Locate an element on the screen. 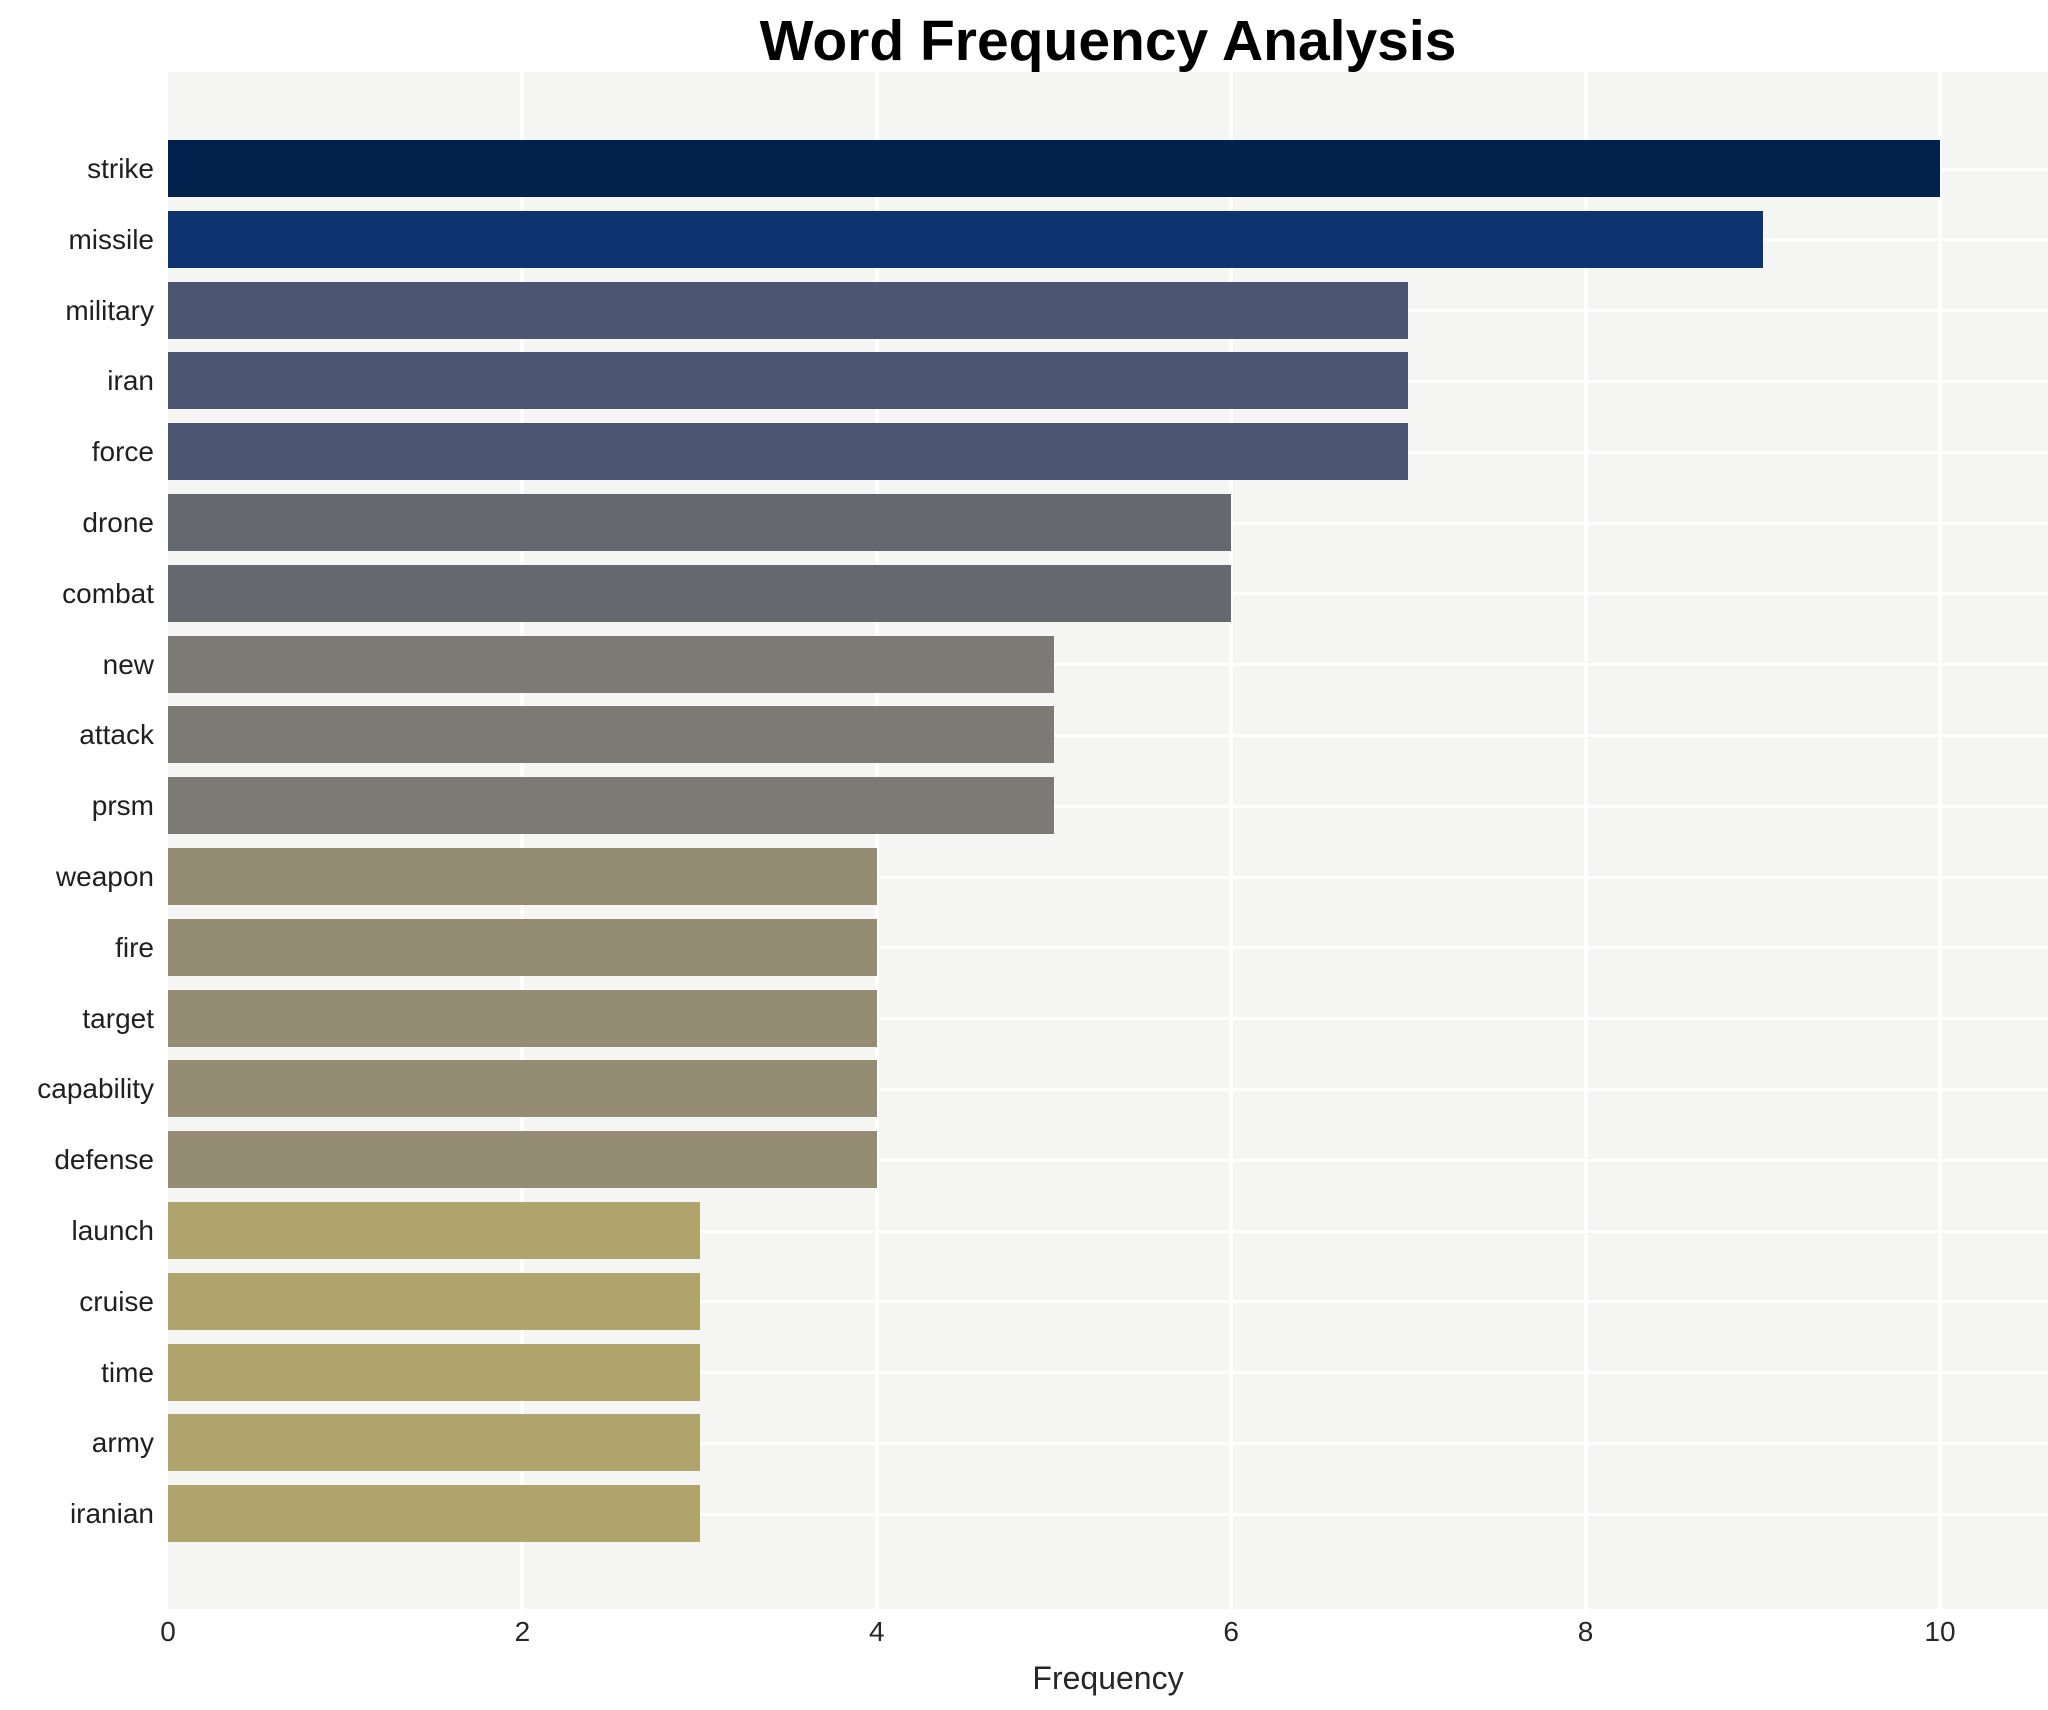 This screenshot has height=1710, width=2048. bar-strike is located at coordinates (1054, 168).